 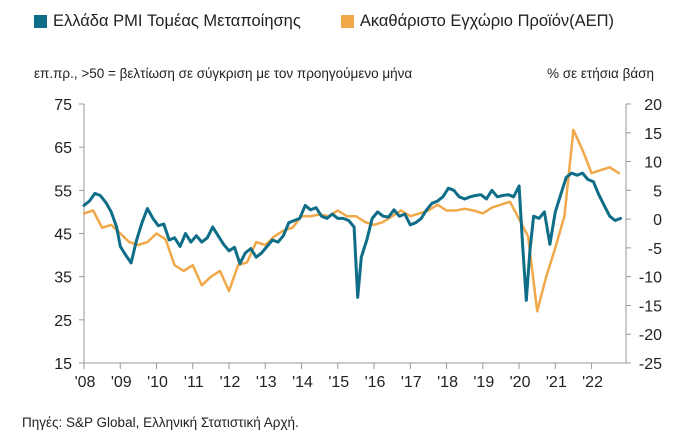 I want to click on x-tick-label: '20, so click(x=520, y=382).